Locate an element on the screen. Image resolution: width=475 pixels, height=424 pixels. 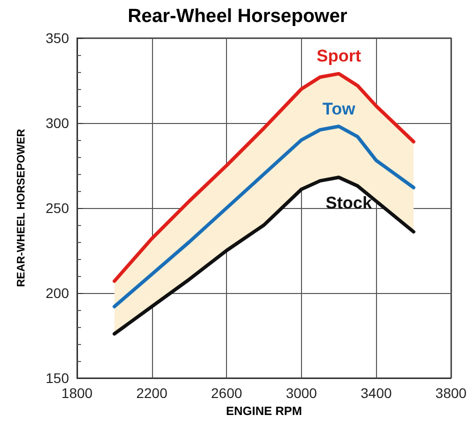
y-tick-label: 350 is located at coordinates (58, 38).